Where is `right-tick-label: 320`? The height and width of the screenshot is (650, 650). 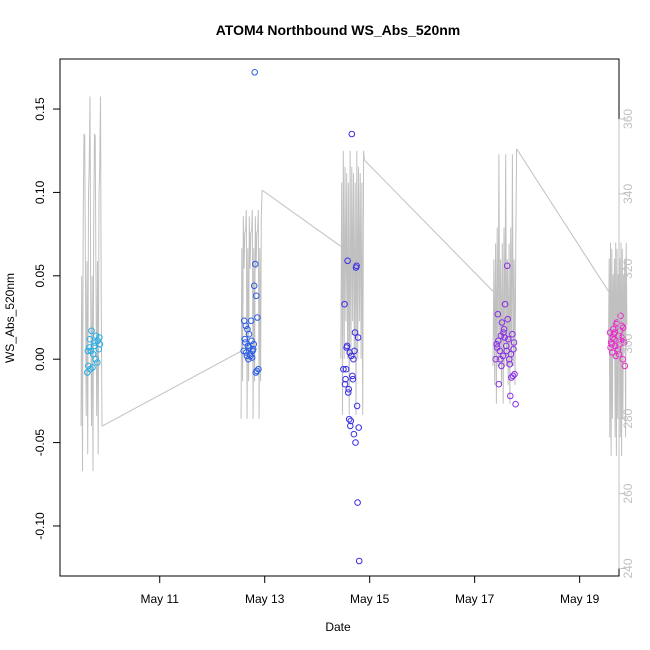 right-tick-label: 320 is located at coordinates (628, 268).